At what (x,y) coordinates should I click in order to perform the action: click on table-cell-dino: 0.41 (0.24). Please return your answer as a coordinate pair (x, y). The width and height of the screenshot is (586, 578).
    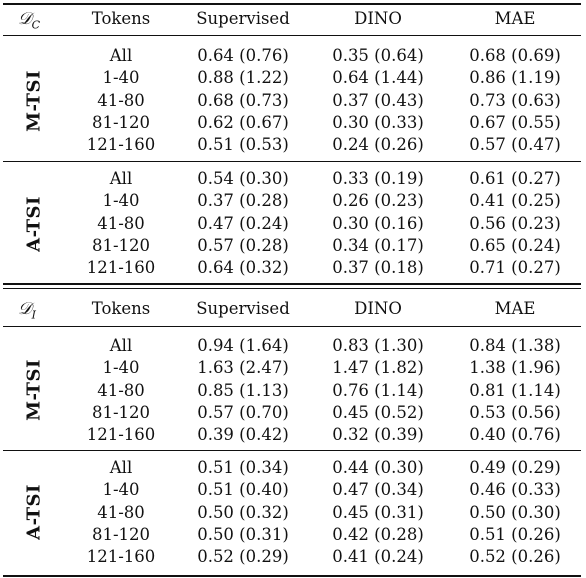
    Looking at the image, I should click on (378, 557).